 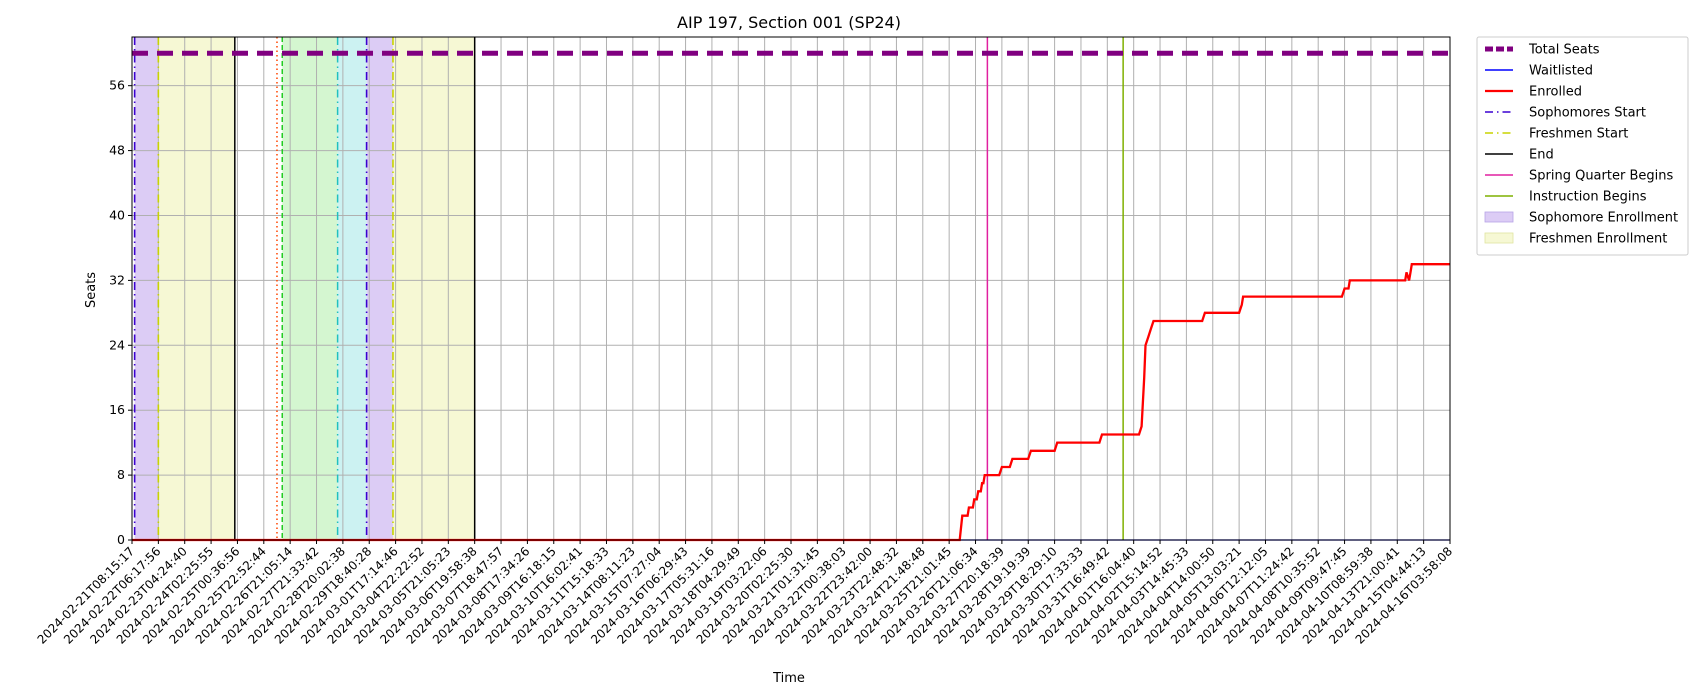 What do you see at coordinates (788, 678) in the screenshot?
I see `x-axis-label: Time` at bounding box center [788, 678].